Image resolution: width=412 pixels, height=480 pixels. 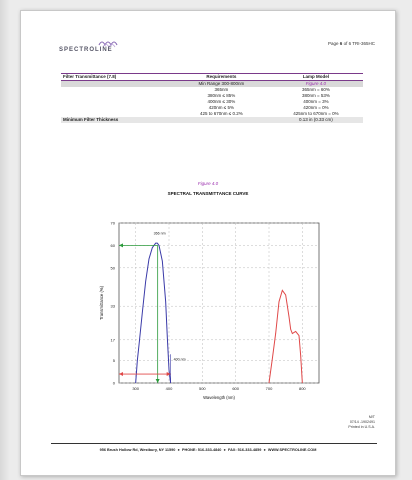 What do you see at coordinates (168, 374) in the screenshot?
I see `cutoff-arrow-right` at bounding box center [168, 374].